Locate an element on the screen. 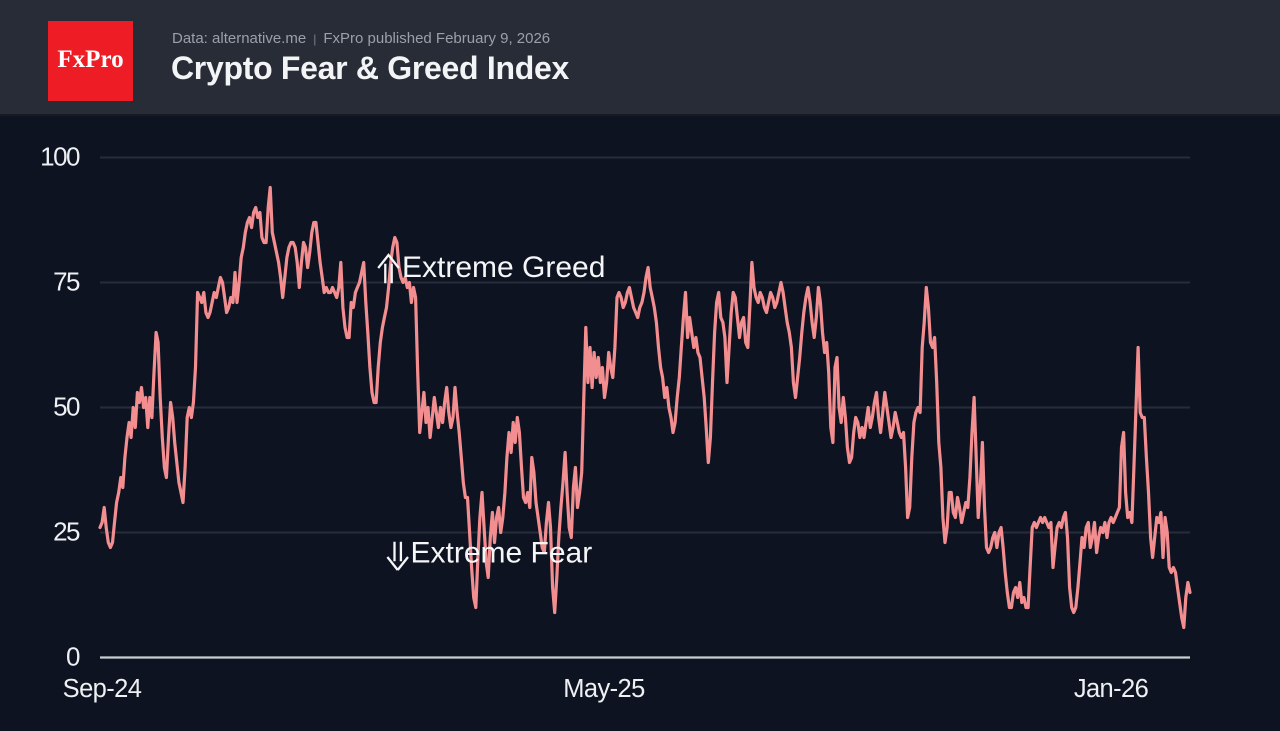 The height and width of the screenshot is (731, 1280). svg-text: Jan-26 is located at coordinates (1111, 689).